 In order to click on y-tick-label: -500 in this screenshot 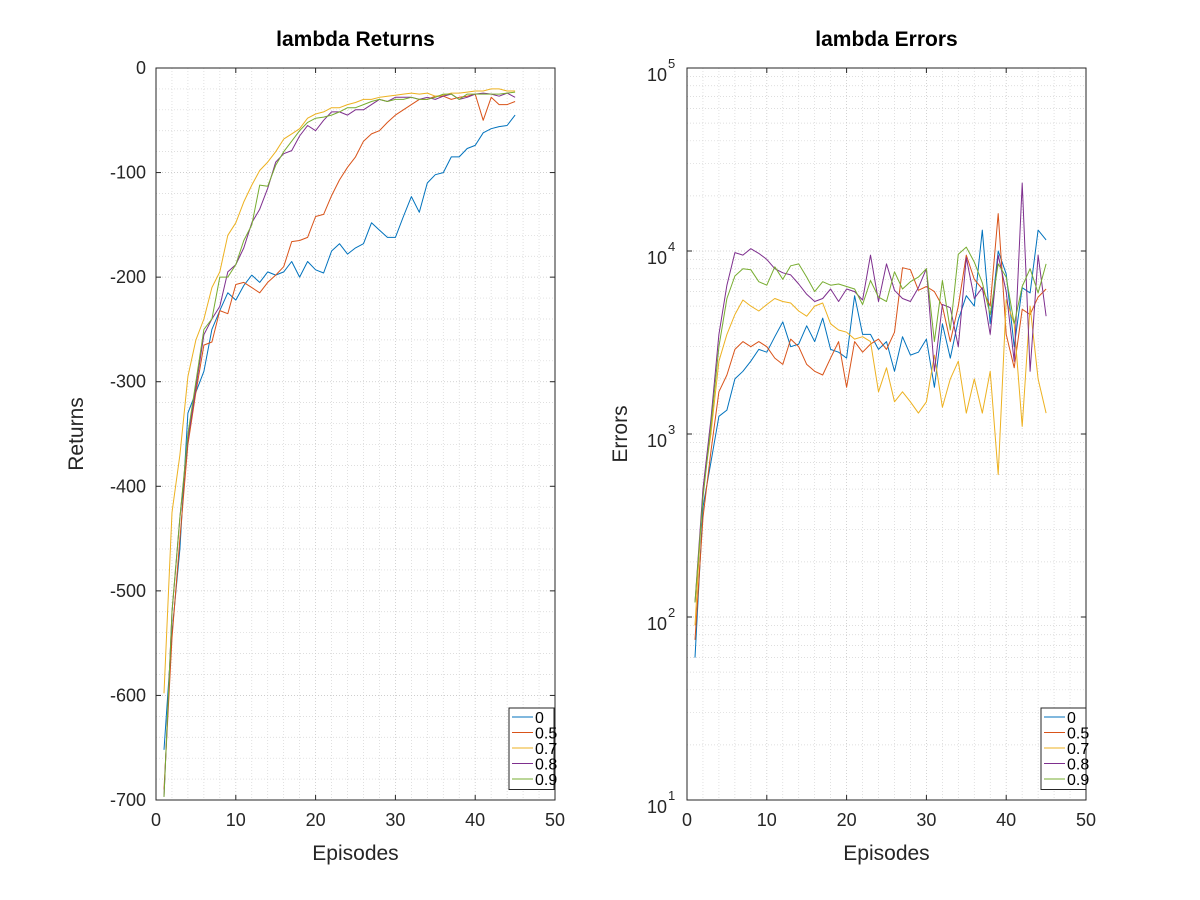, I will do `click(128, 591)`.